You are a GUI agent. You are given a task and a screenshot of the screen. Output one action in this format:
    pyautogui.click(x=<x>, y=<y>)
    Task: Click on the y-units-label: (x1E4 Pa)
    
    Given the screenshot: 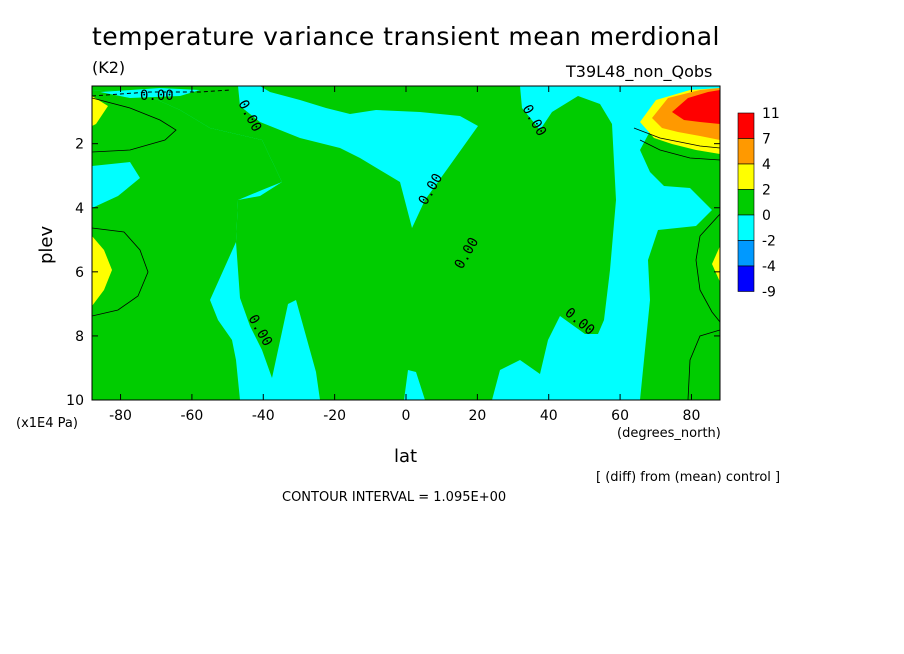 What is the action you would take?
    pyautogui.click(x=47, y=423)
    